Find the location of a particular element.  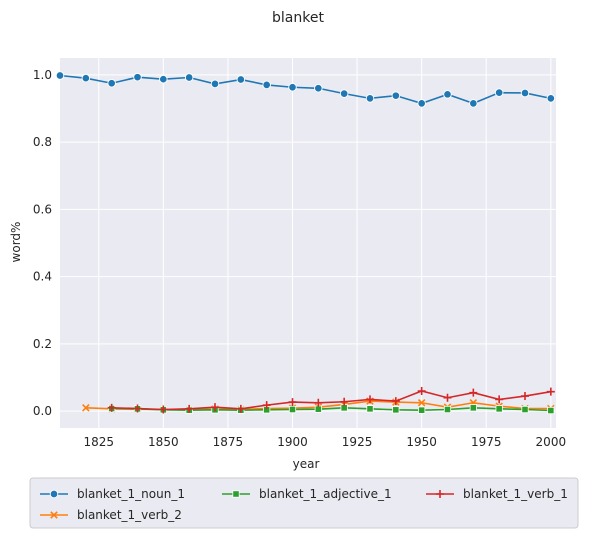

legend-entry: blanket_1_verb_2 is located at coordinates (111, 515).